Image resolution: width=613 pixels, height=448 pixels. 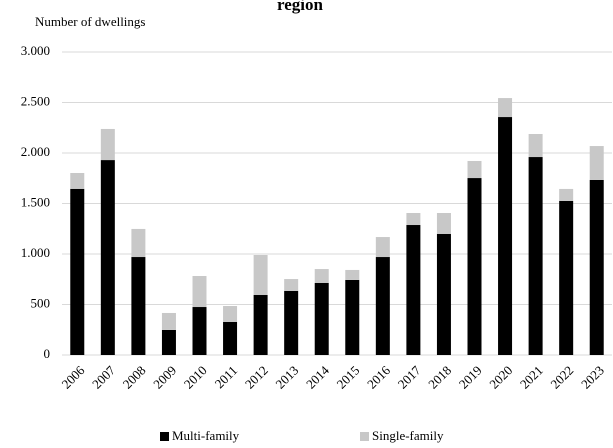 What do you see at coordinates (500, 377) in the screenshot?
I see `x-tick-label: 2020` at bounding box center [500, 377].